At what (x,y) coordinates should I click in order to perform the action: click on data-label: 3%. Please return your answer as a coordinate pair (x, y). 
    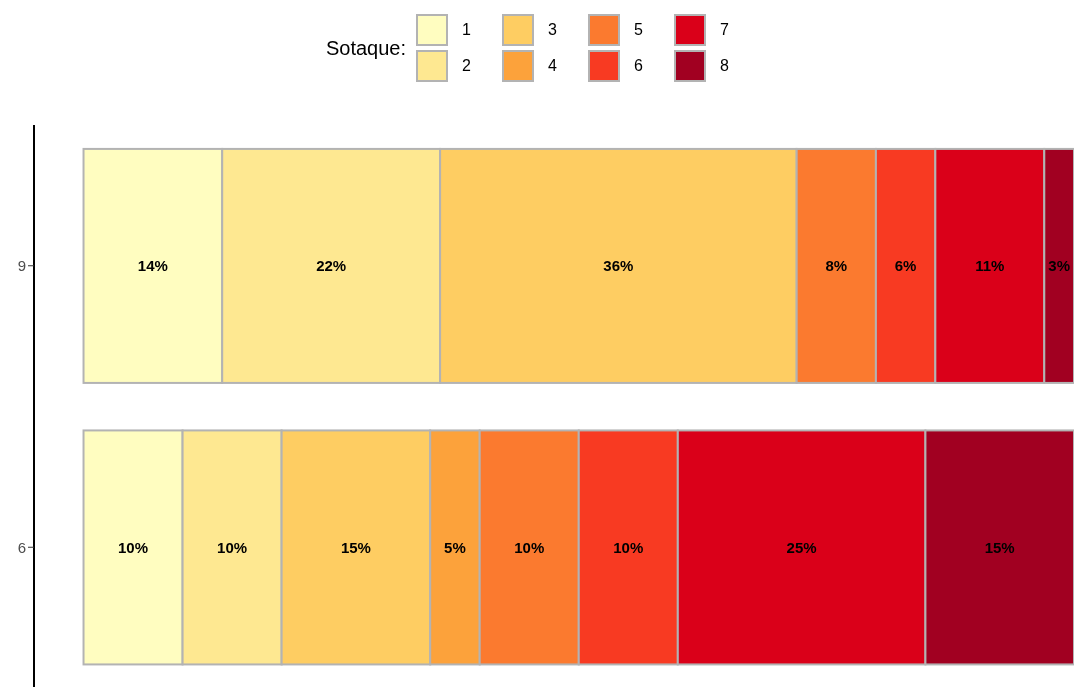
    Looking at the image, I should click on (1059, 266).